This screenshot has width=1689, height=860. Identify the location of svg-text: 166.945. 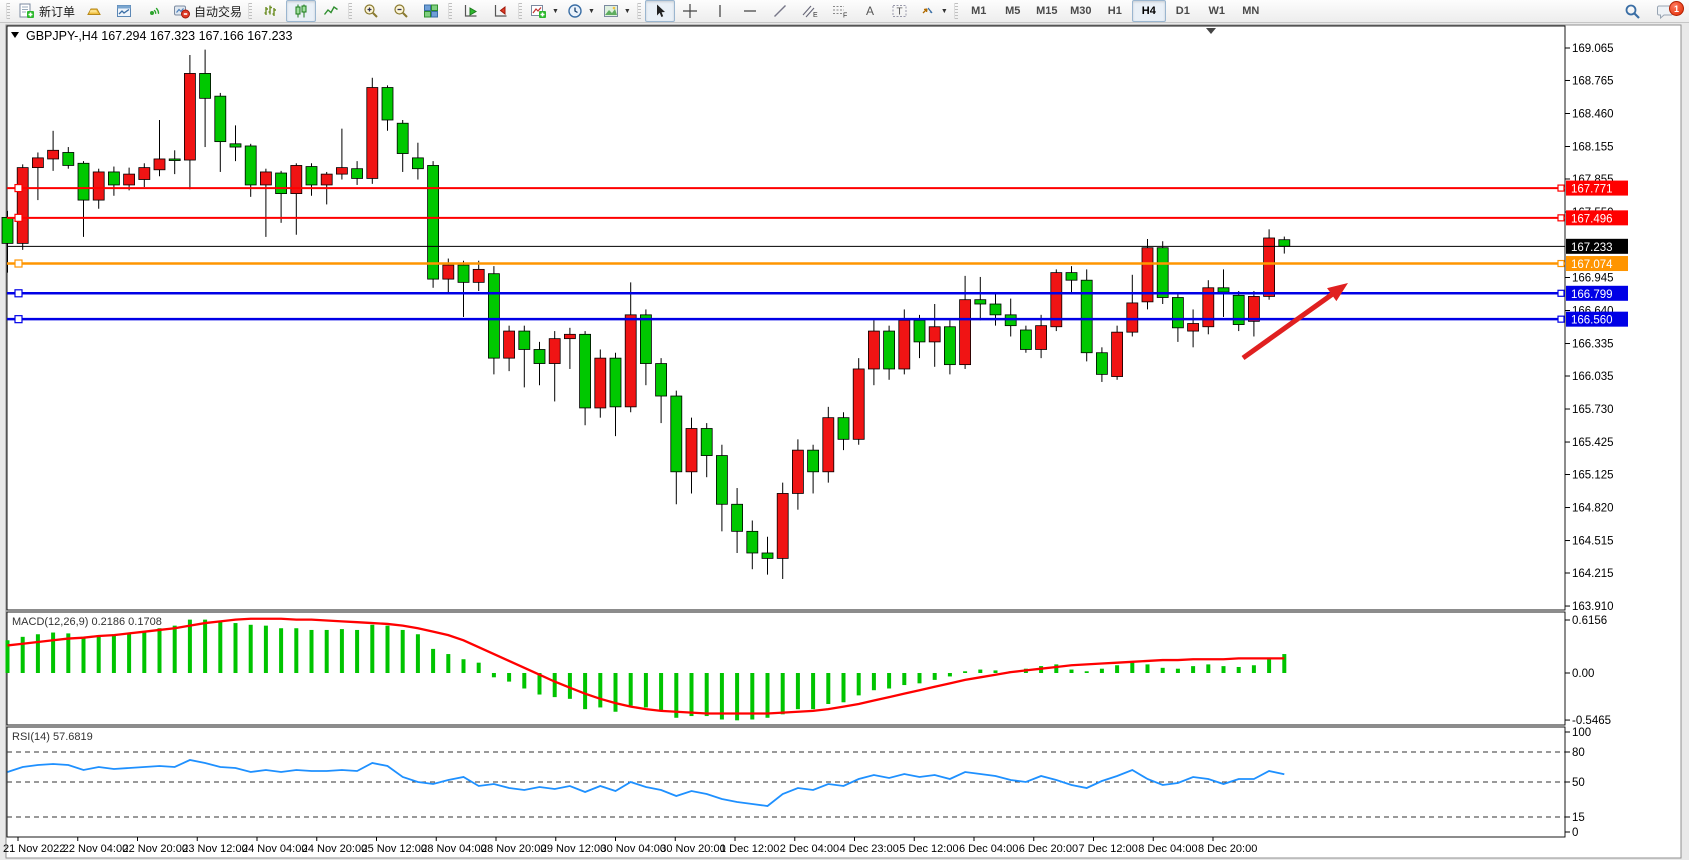
(1593, 278).